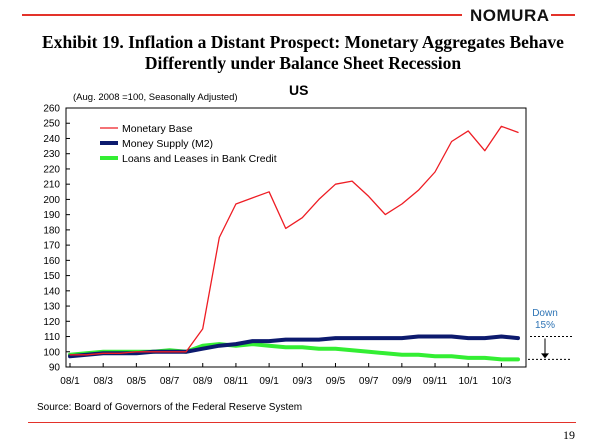 Image resolution: width=590 pixels, height=443 pixels. What do you see at coordinates (51, 109) in the screenshot?
I see `y-tick-label: 260` at bounding box center [51, 109].